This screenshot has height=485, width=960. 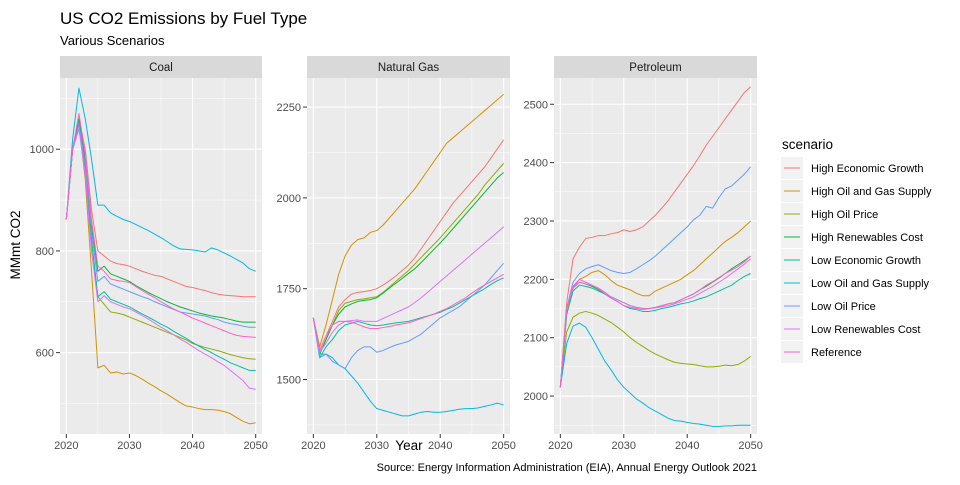 What do you see at coordinates (289, 290) in the screenshot?
I see `y-tick-label: 1750` at bounding box center [289, 290].